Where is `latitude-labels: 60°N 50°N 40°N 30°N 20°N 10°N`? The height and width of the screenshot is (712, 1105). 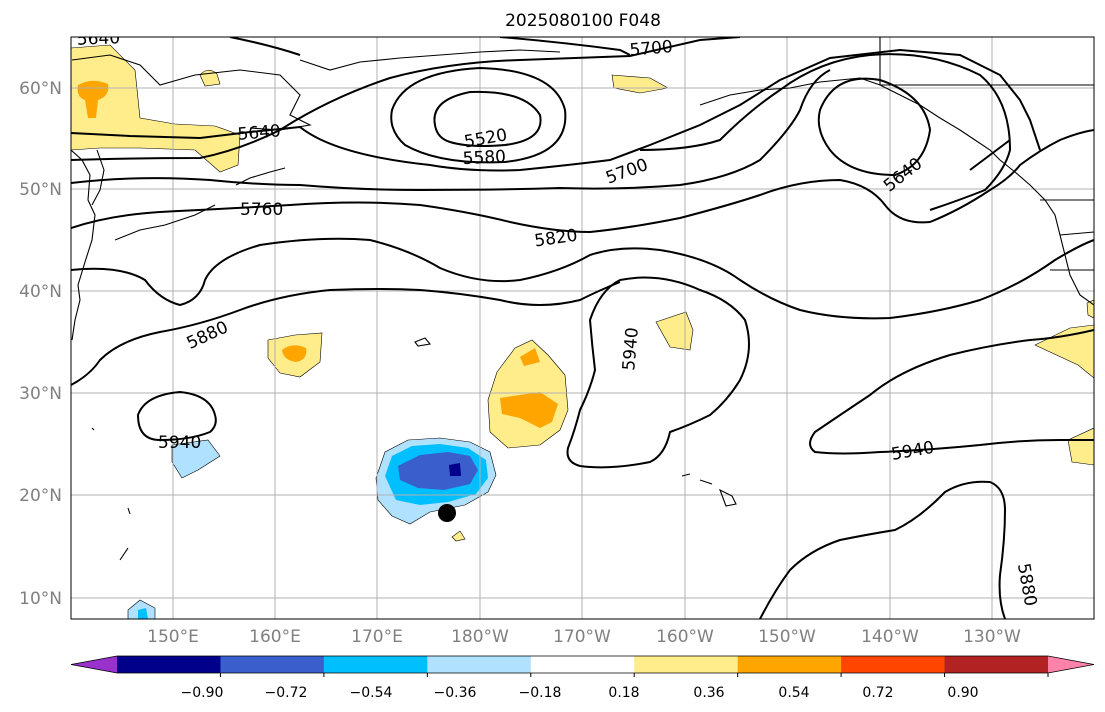
latitude-labels: 60°N 50°N 40°N 30°N 20°N 10°N is located at coordinates (40, 344).